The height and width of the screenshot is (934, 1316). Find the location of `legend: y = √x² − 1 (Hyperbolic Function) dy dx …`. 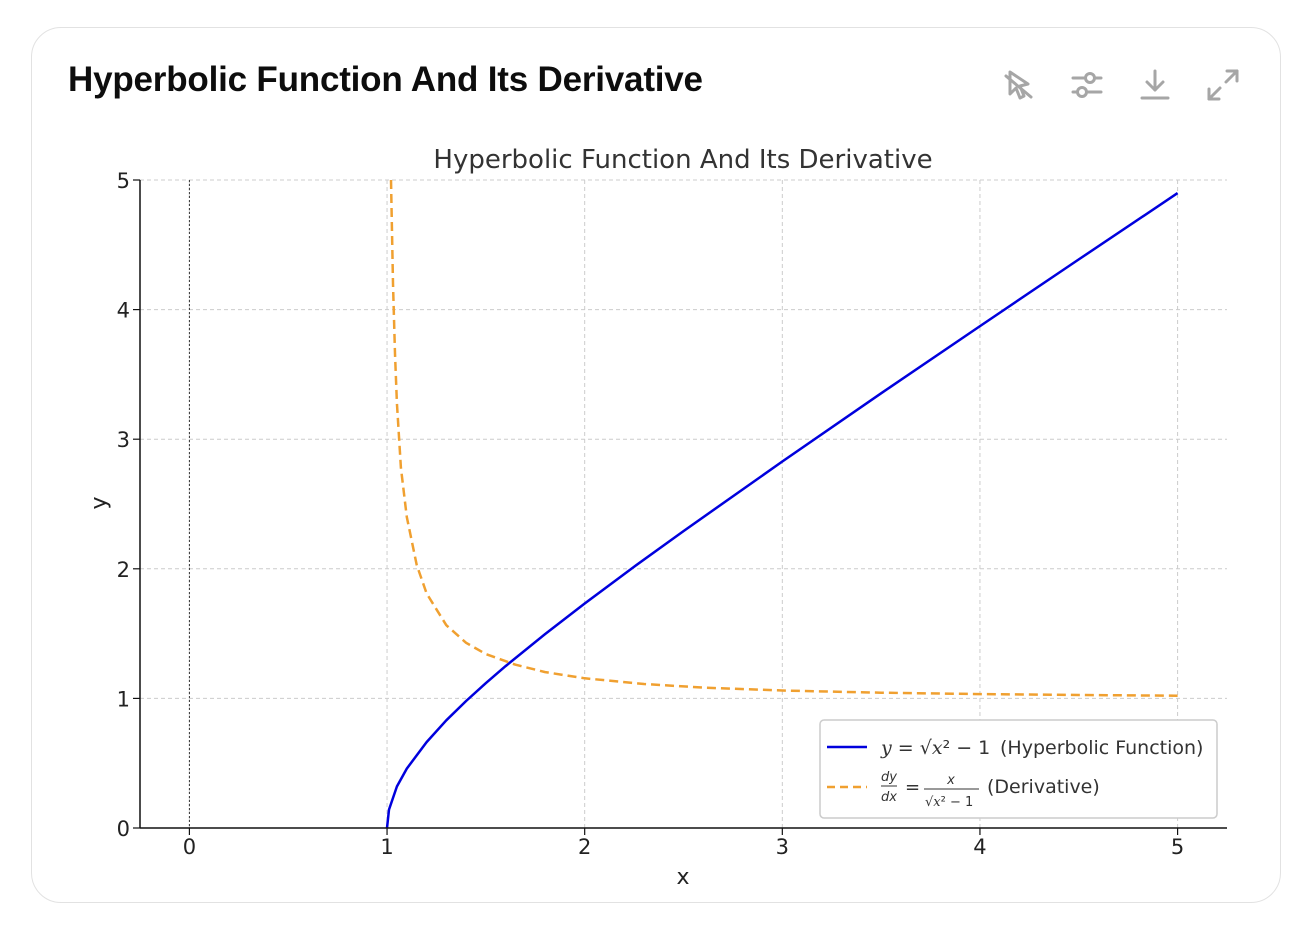

legend: y = √x² − 1 (Hyperbolic Function) dy dx … is located at coordinates (1018, 769).